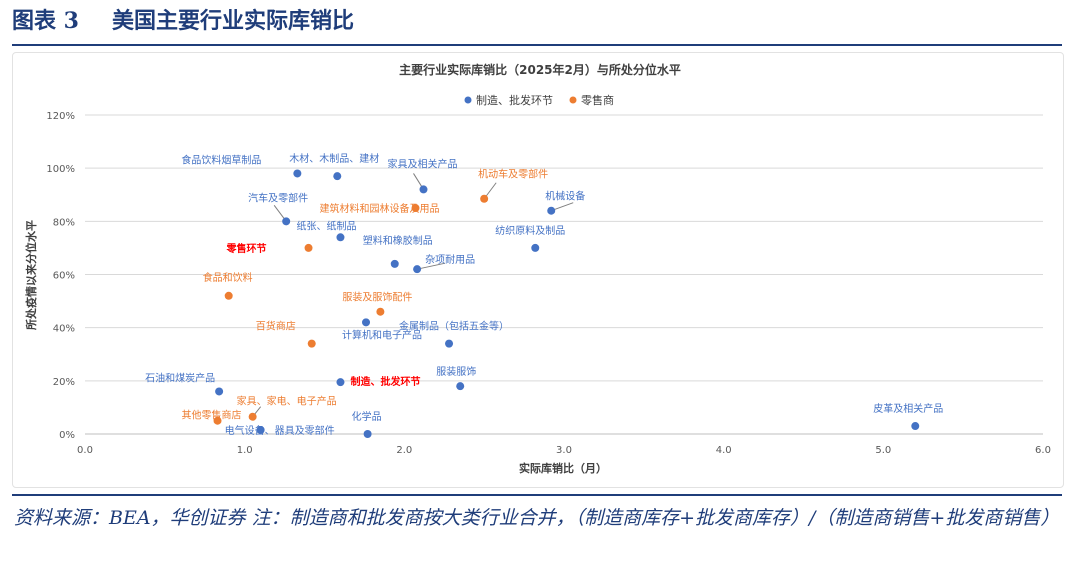 The width and height of the screenshot is (1080, 586). Describe the element at coordinates (565, 196) in the screenshot. I see `label-机械设备: 机械设备` at that location.